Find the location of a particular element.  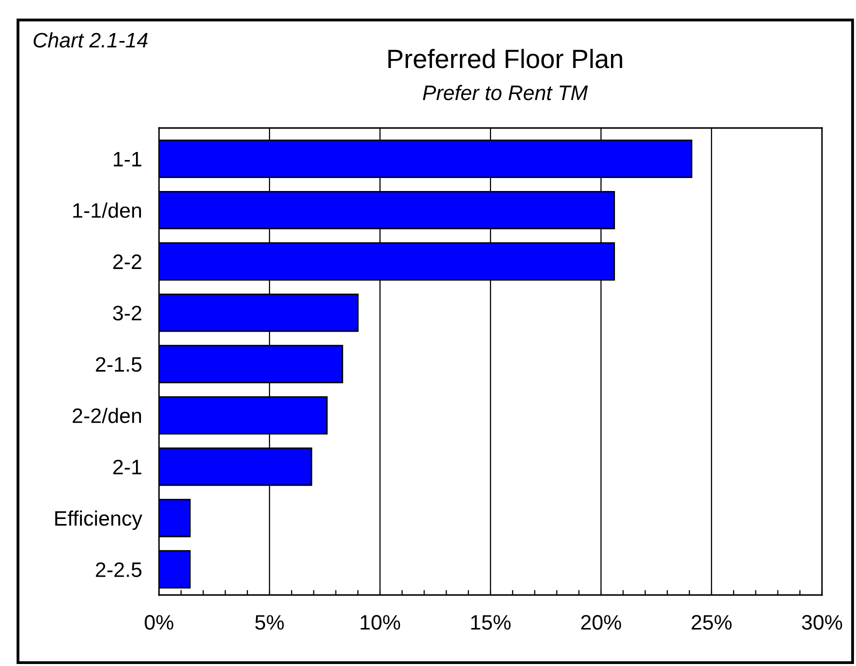

x-tick-label: 5% is located at coordinates (269, 622).